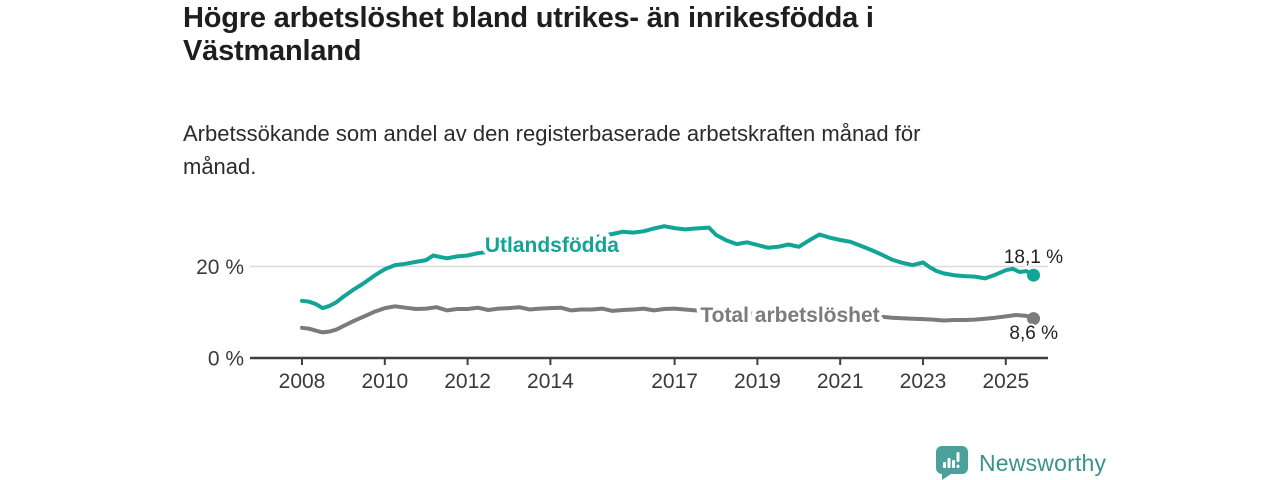 The height and width of the screenshot is (480, 1280). What do you see at coordinates (1033, 333) in the screenshot?
I see `series-end-value-total: 8,6 %` at bounding box center [1033, 333].